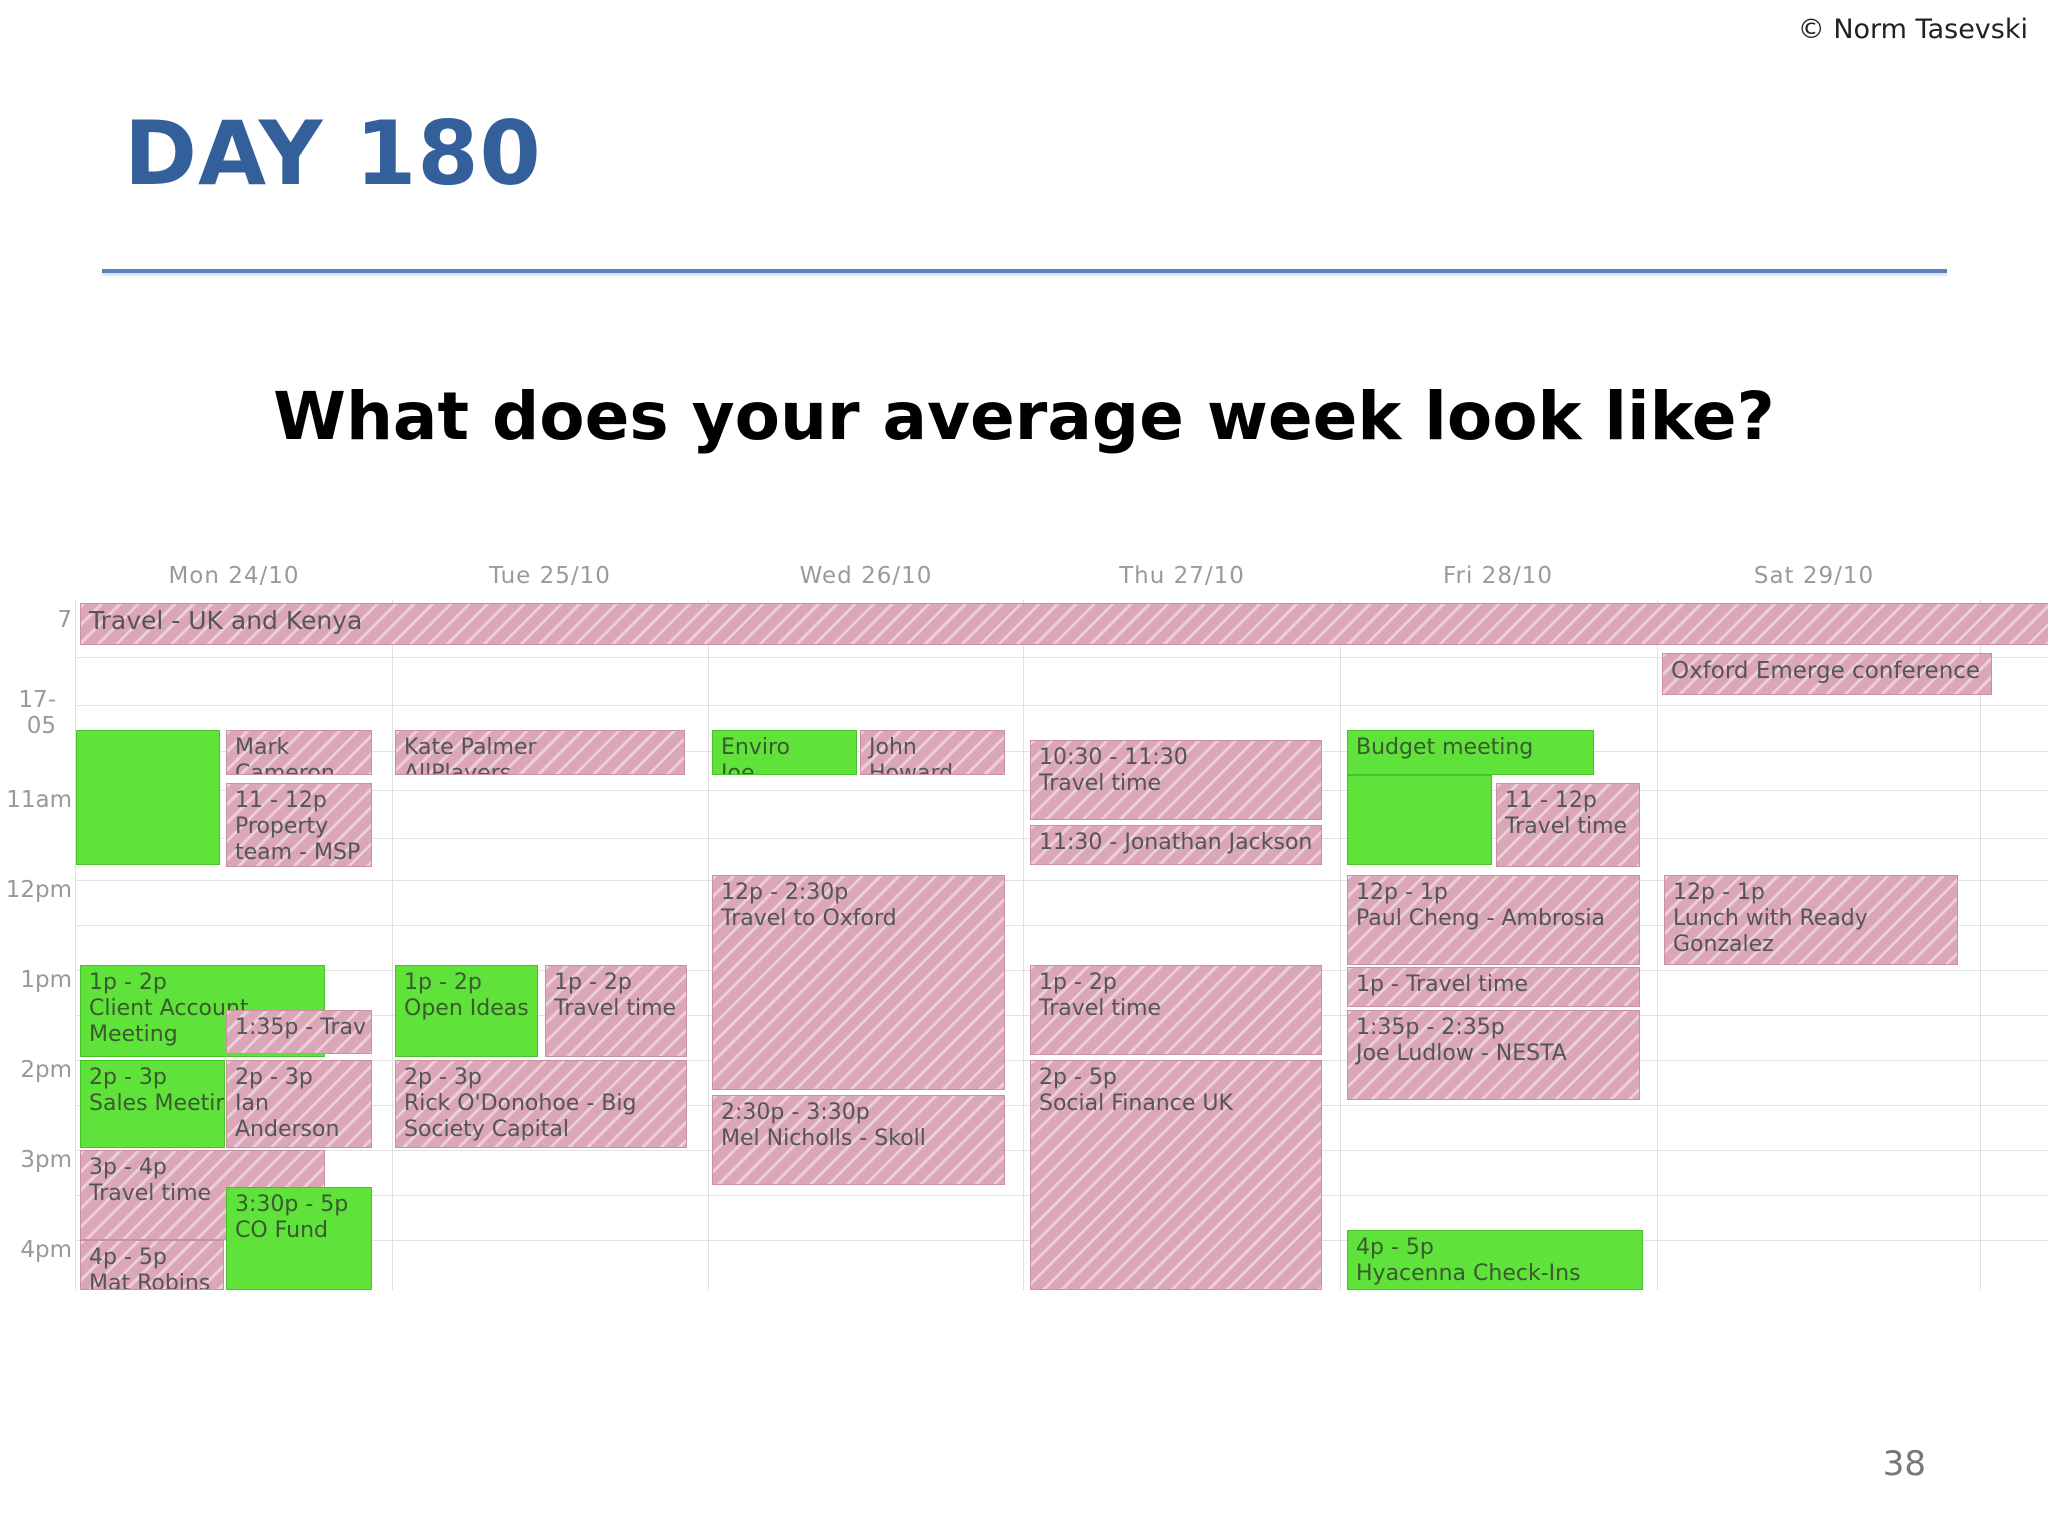  What do you see at coordinates (46, 1250) in the screenshot?
I see `time-label: 4pm` at bounding box center [46, 1250].